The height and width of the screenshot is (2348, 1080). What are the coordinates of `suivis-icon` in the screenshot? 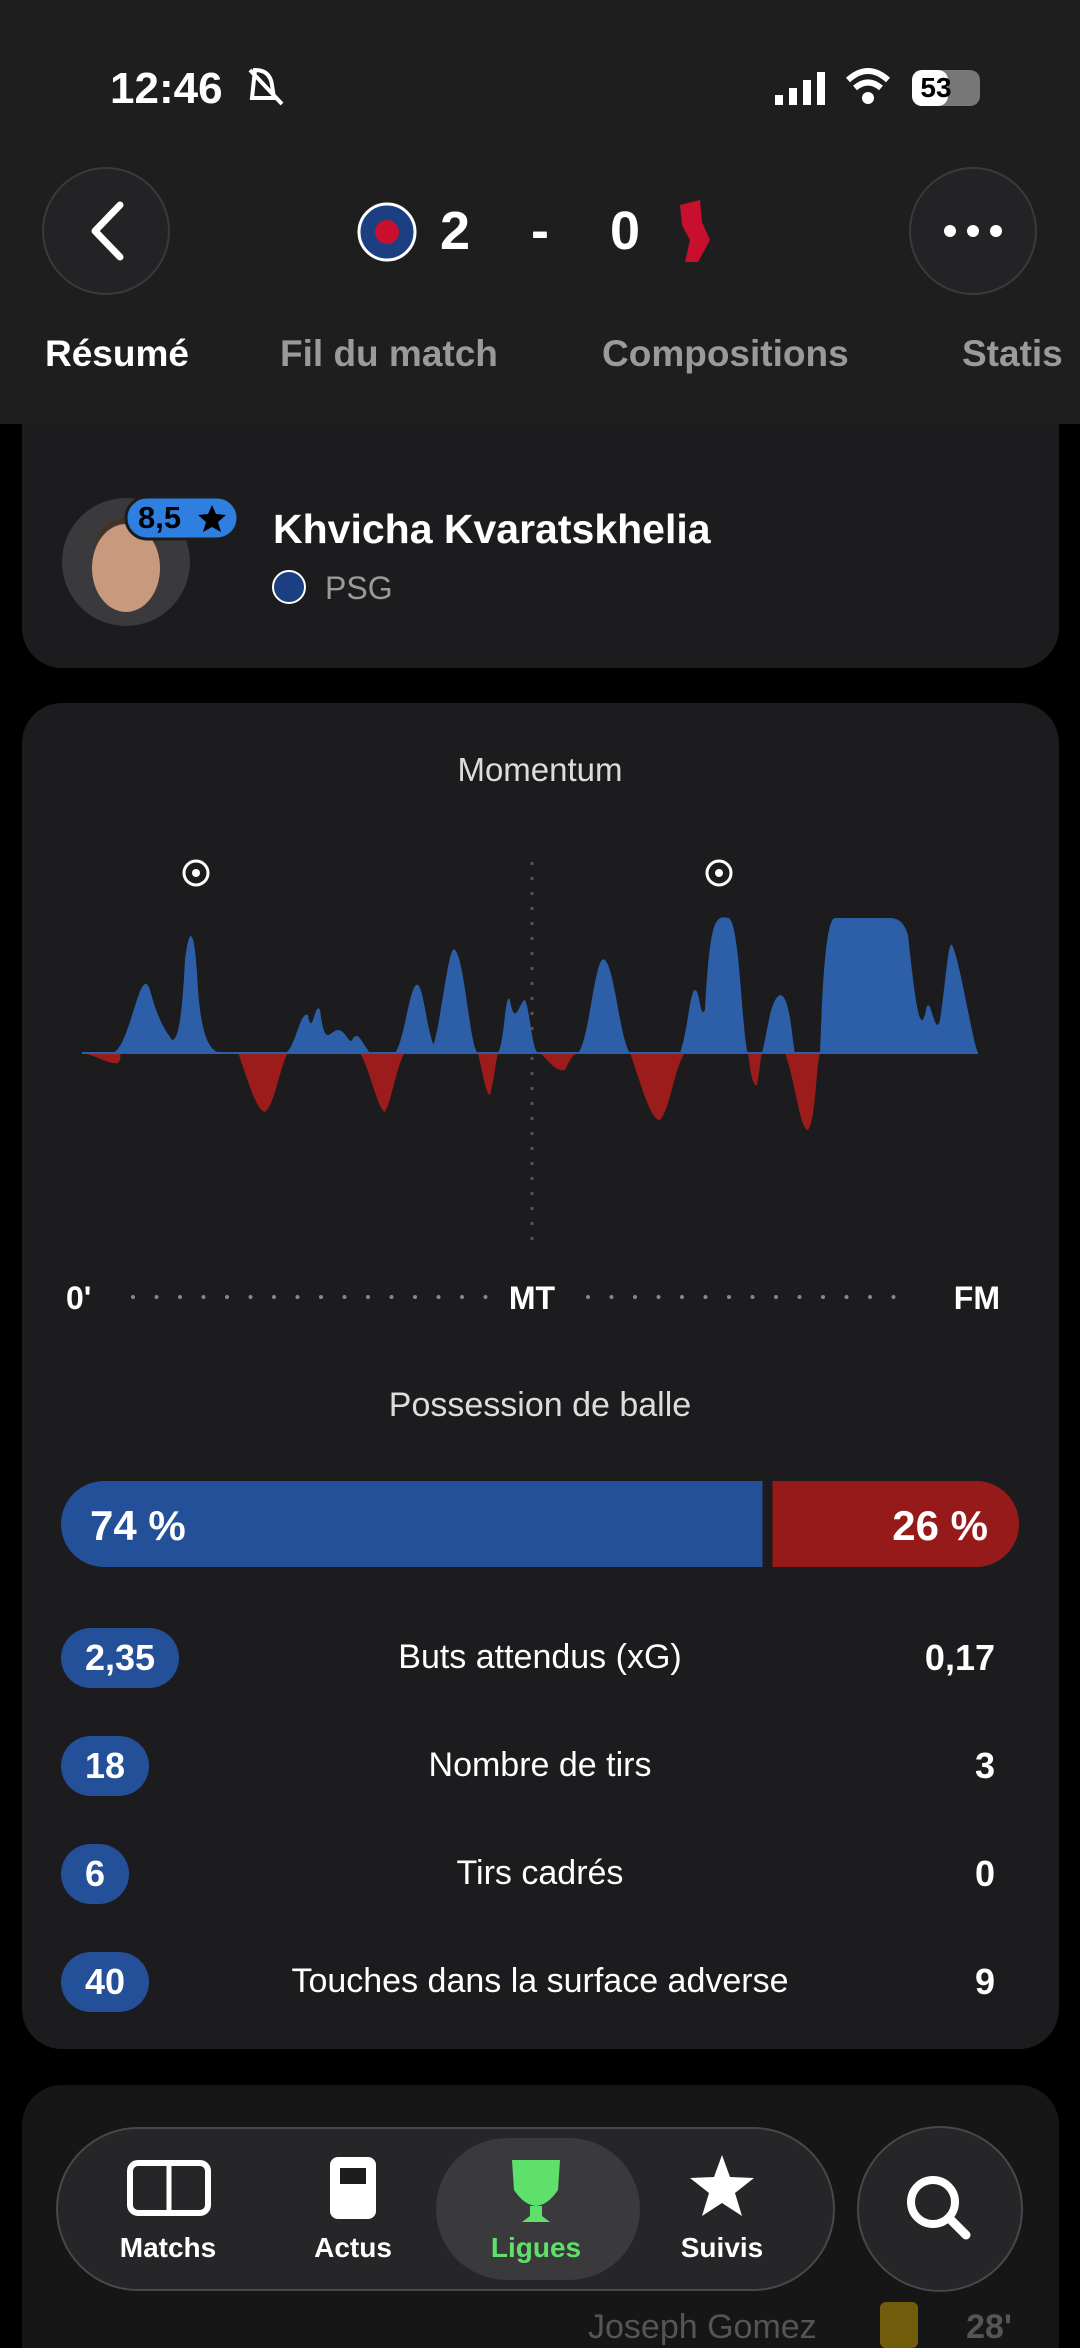 It's located at (722, 2185).